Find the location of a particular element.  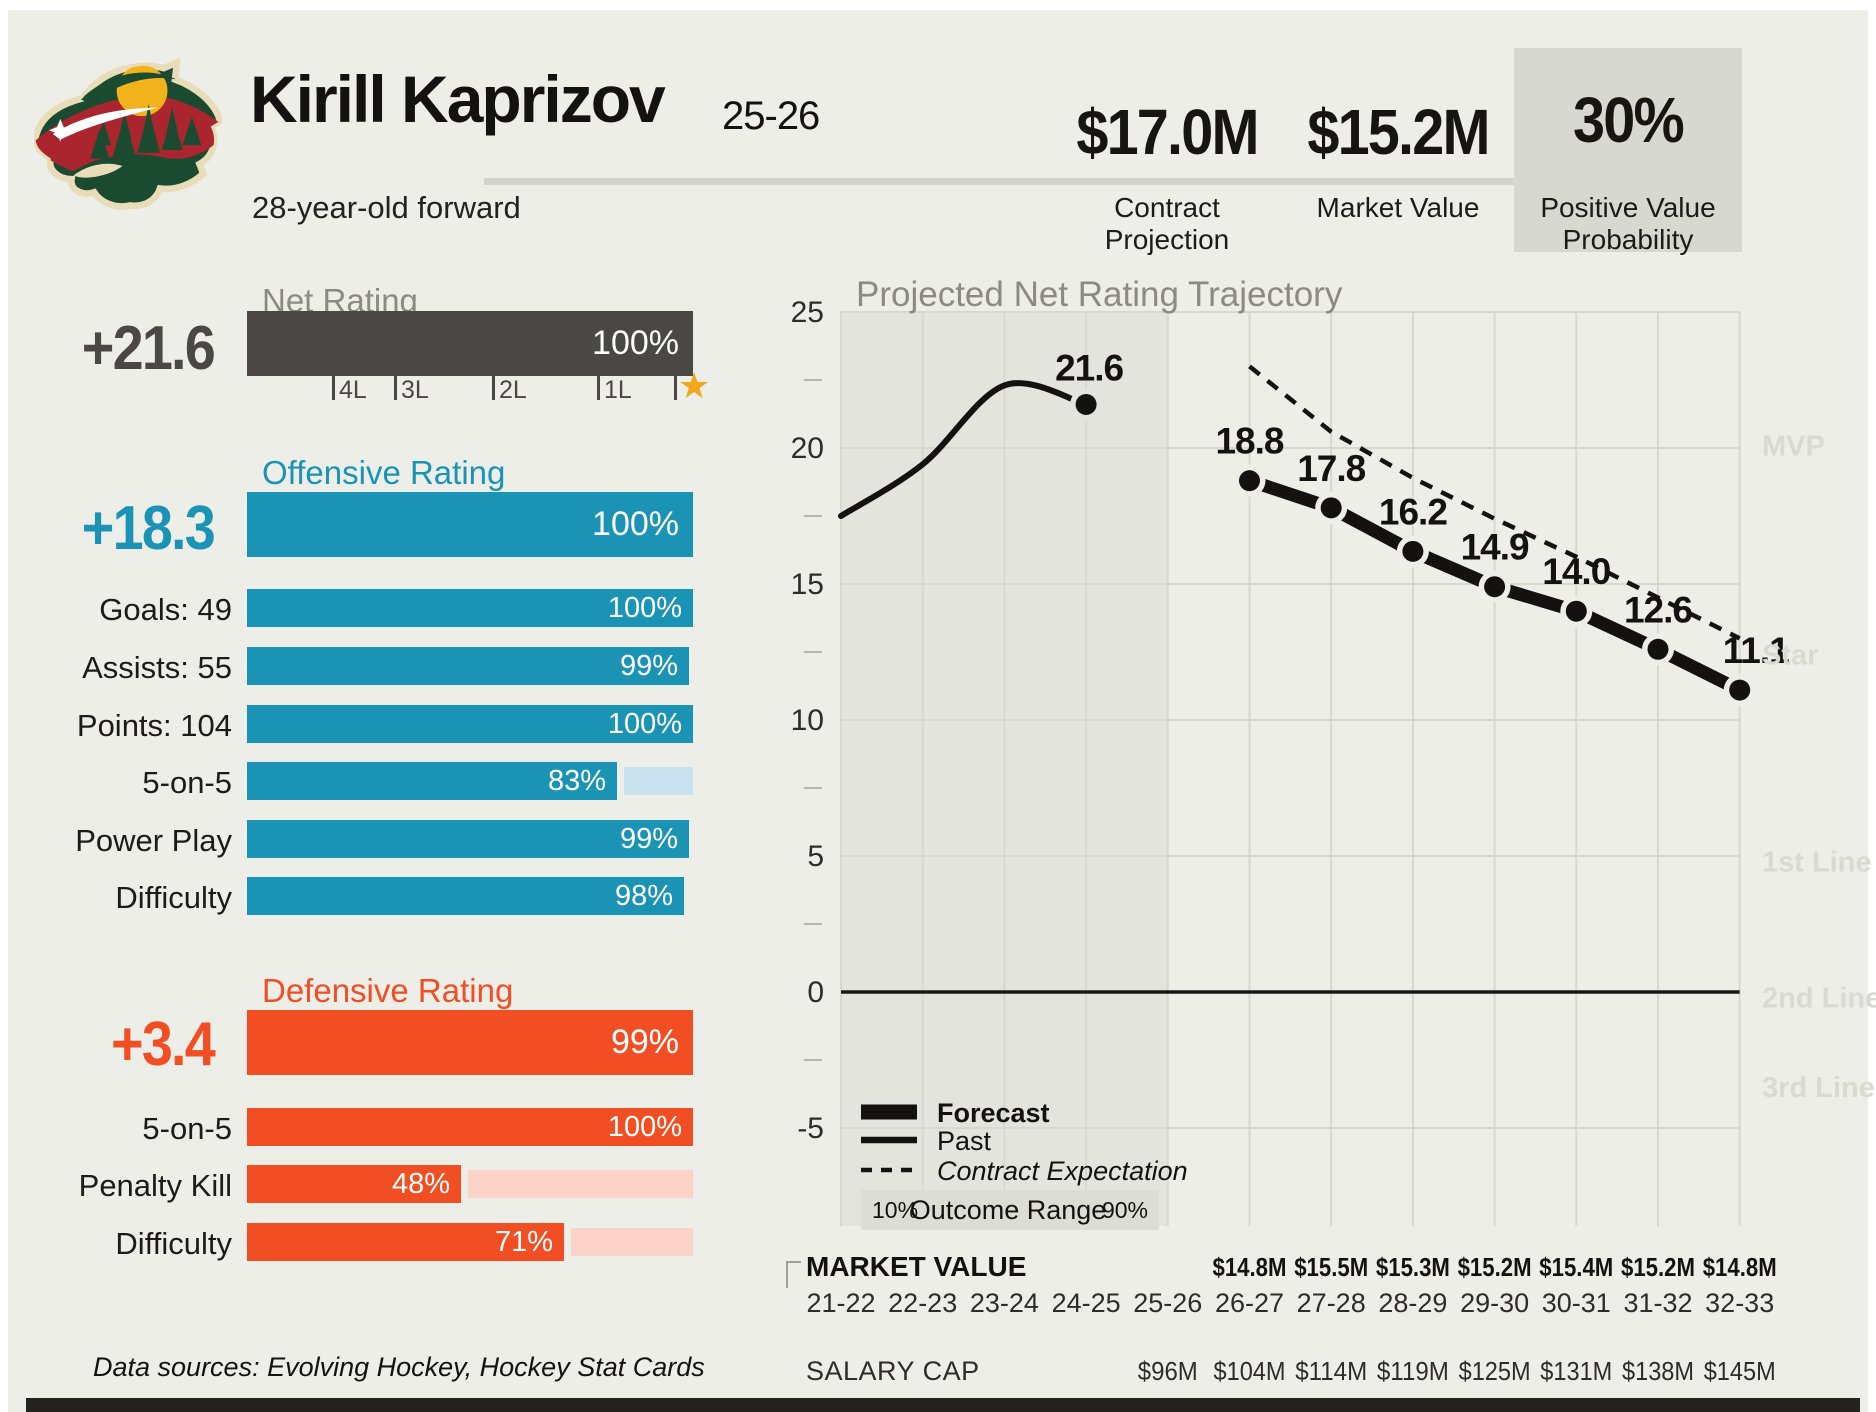

scale-tick-label: 1L is located at coordinates (618, 390).